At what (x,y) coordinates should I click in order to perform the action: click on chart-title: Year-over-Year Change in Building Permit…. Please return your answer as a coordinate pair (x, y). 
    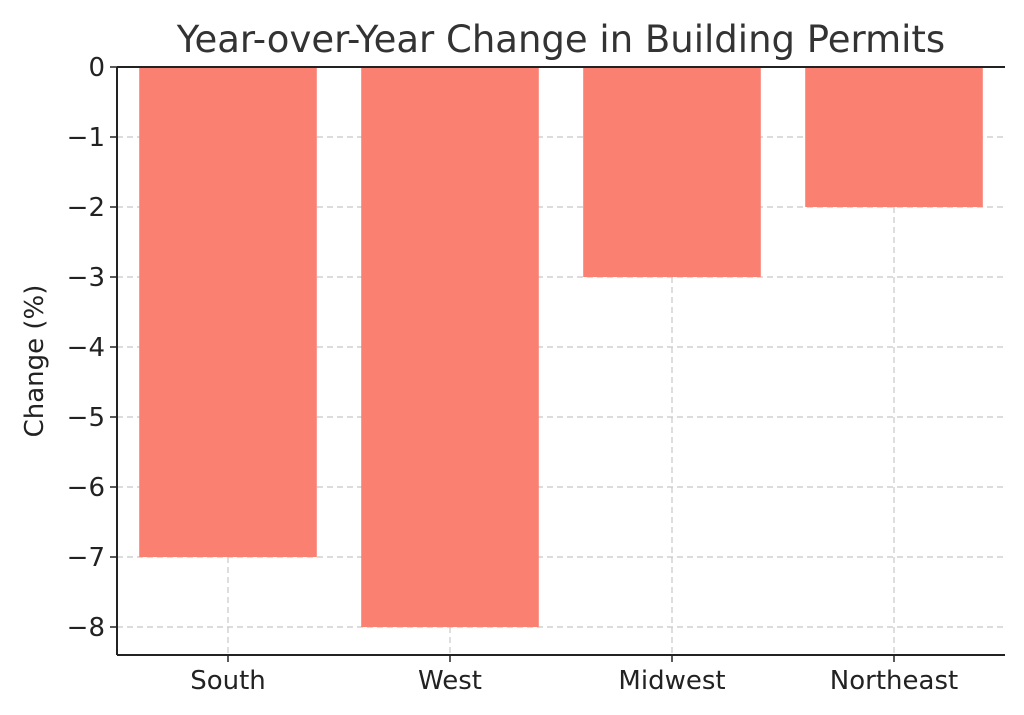
    Looking at the image, I should click on (560, 39).